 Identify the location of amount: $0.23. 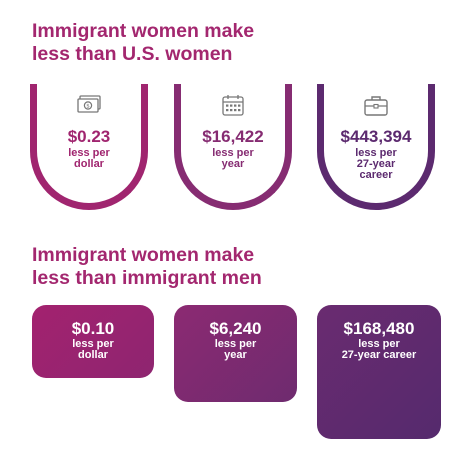
(89, 136).